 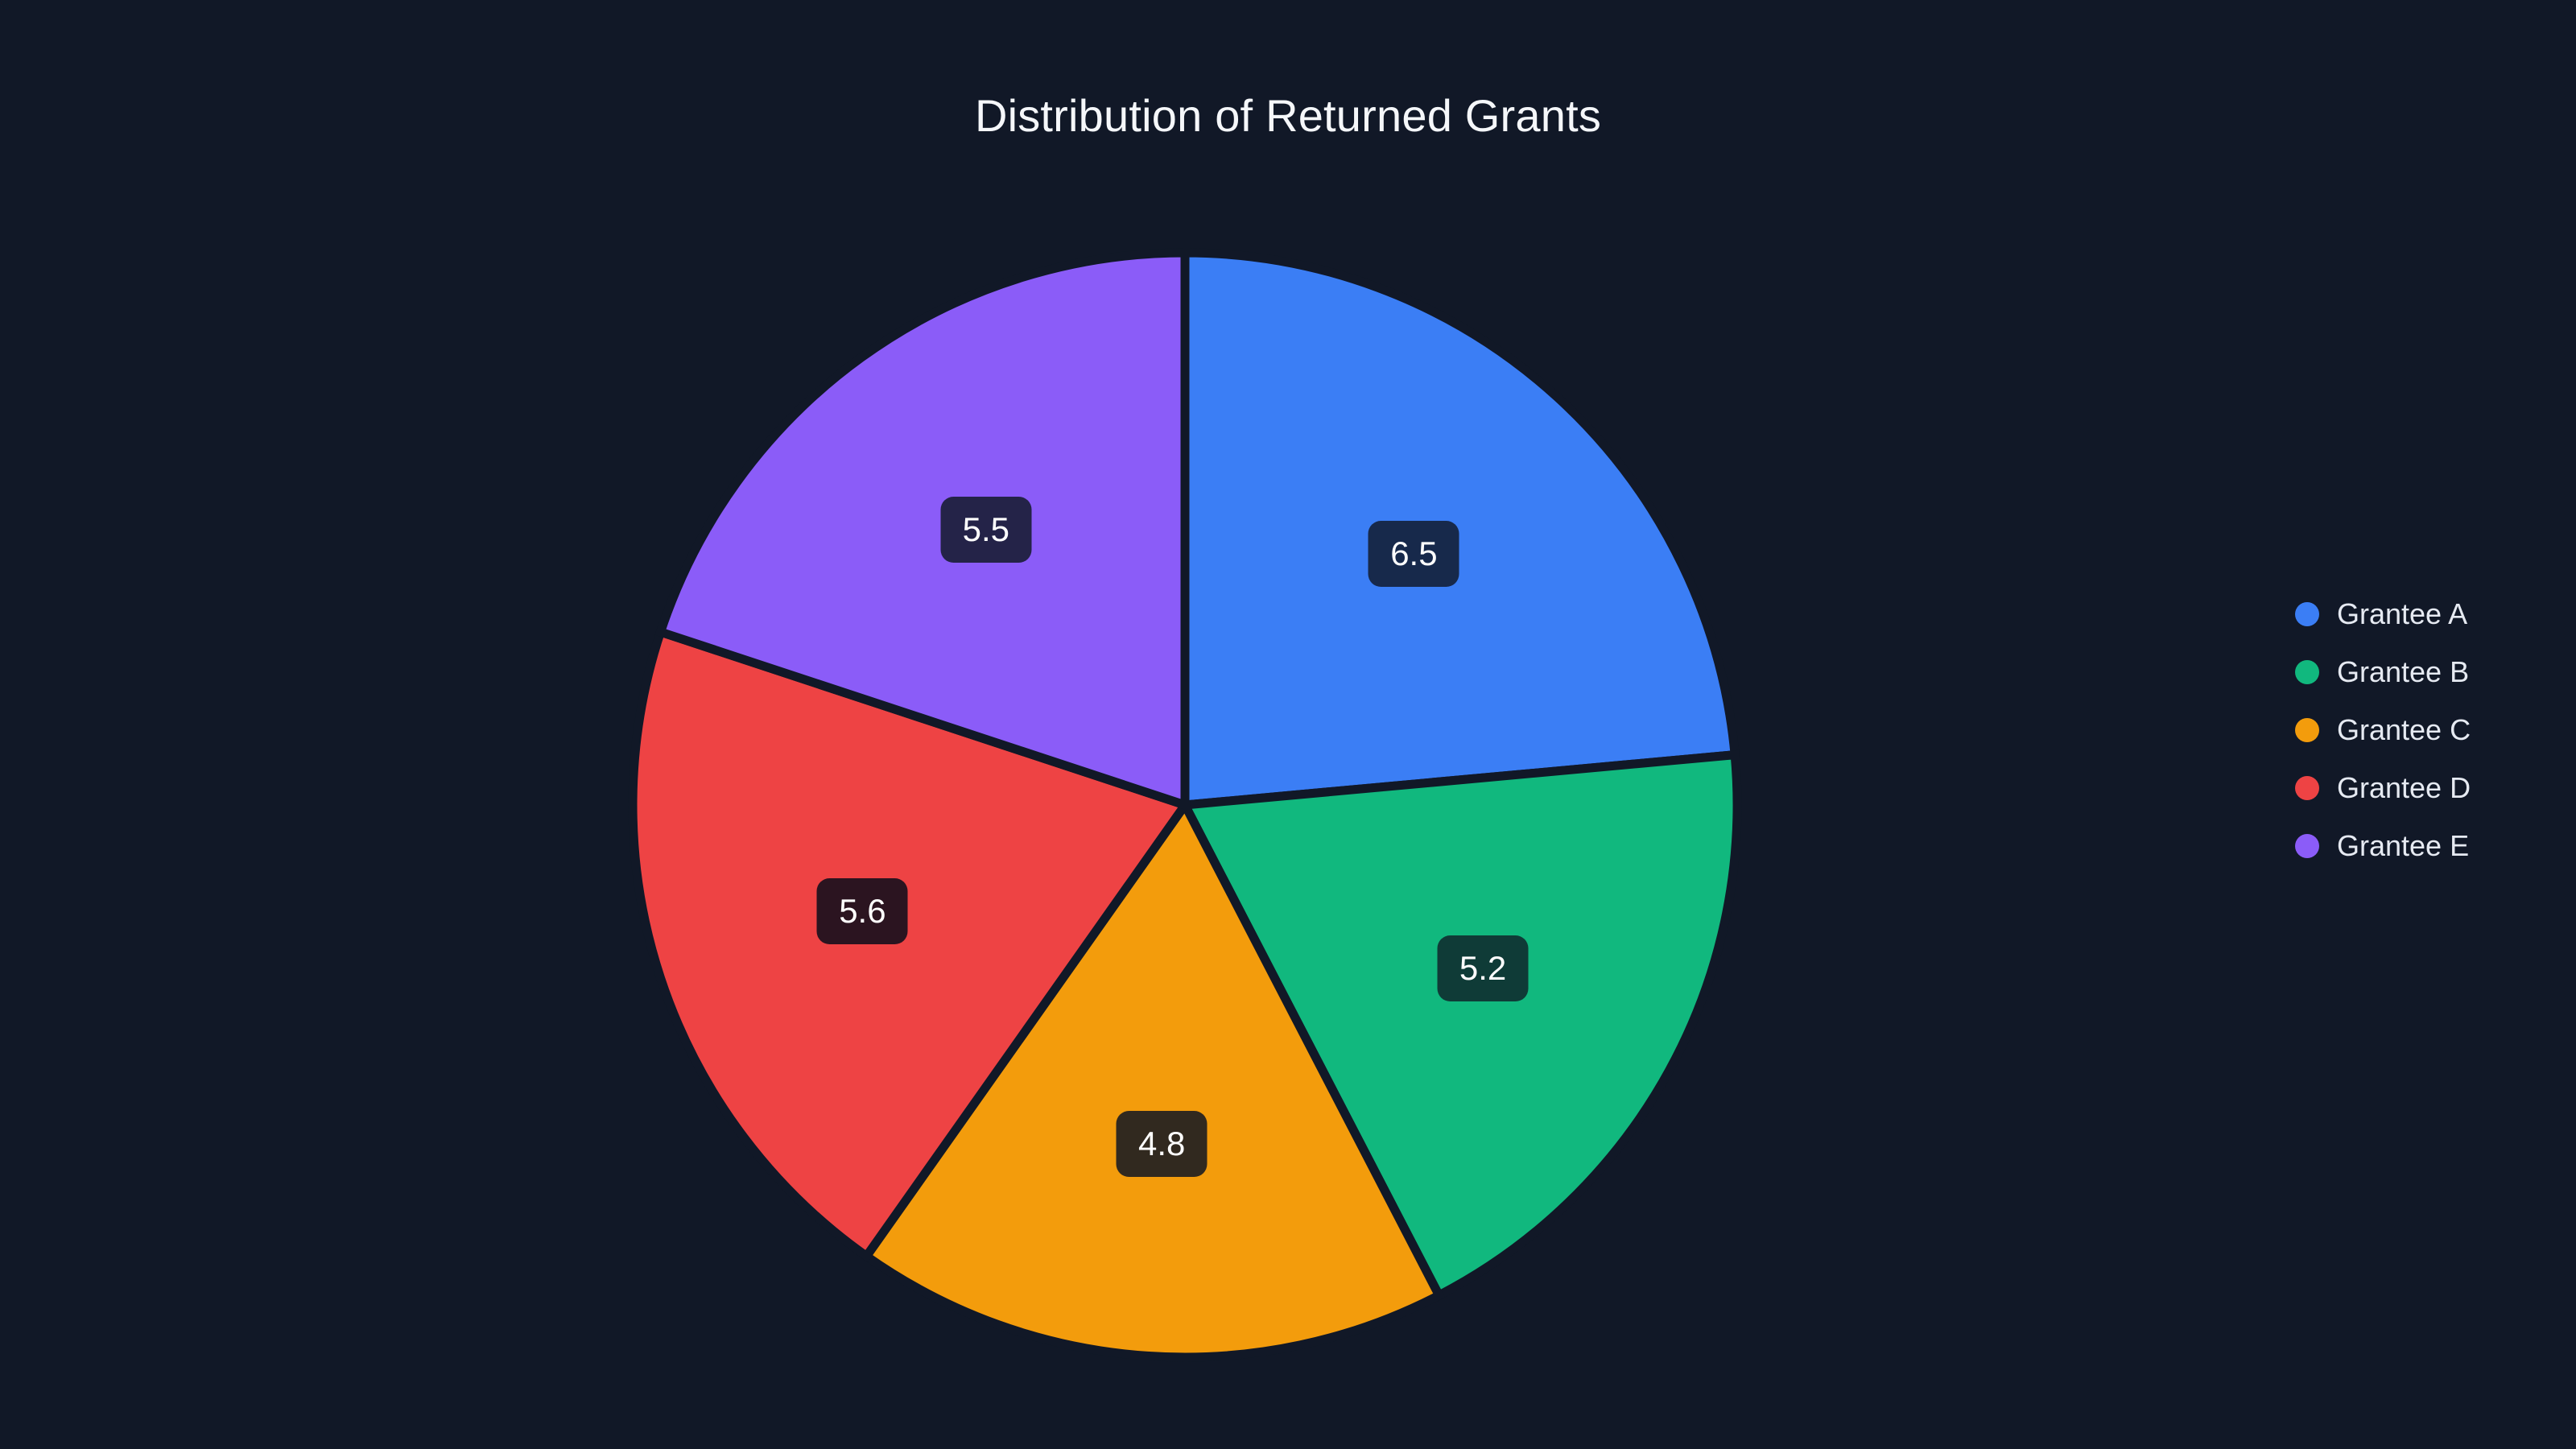 I want to click on legend-item: Grantee E, so click(x=2416, y=846).